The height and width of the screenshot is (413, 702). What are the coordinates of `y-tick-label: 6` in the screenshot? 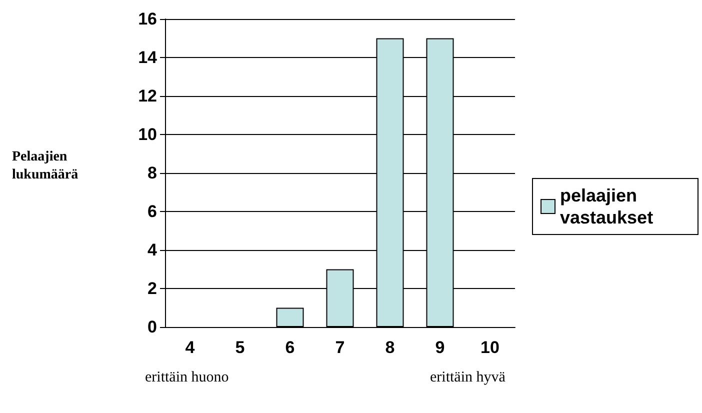 It's located at (152, 211).